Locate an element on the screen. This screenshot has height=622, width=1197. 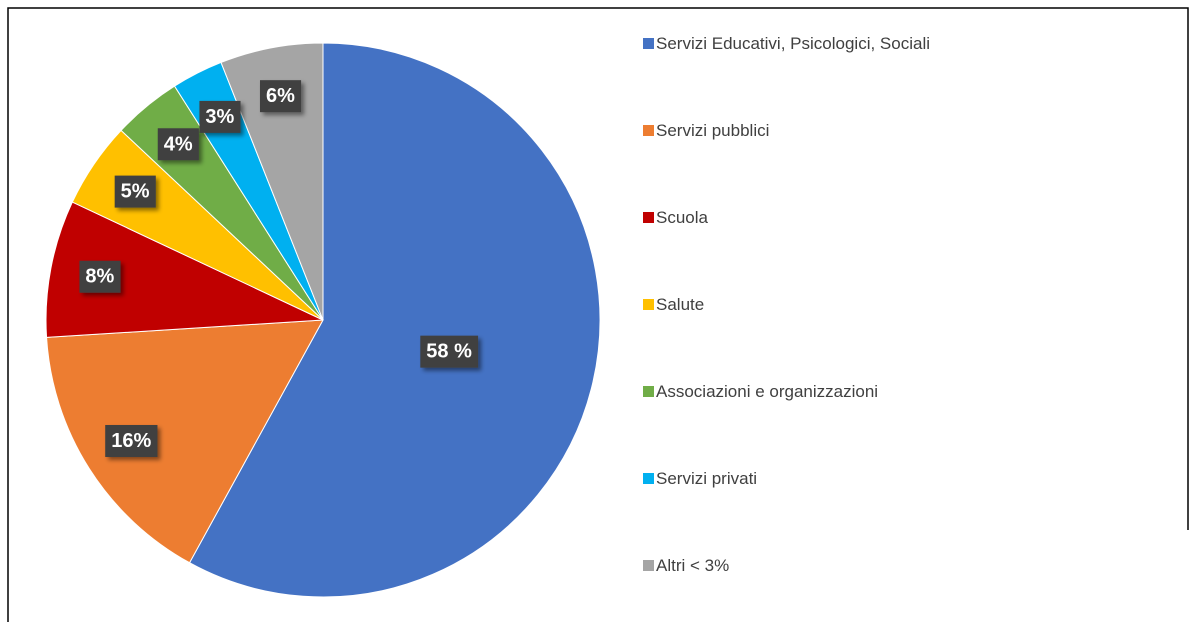
data-label: 5% is located at coordinates (135, 191).